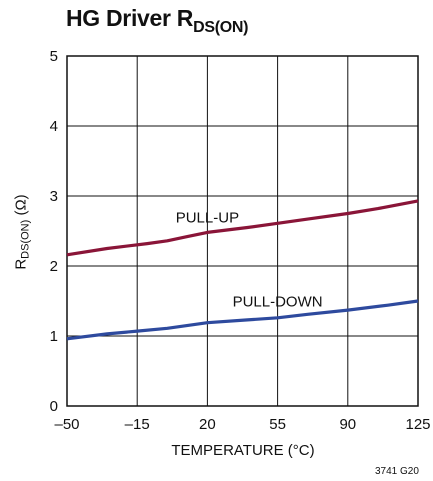 The height and width of the screenshot is (481, 433). Describe the element at coordinates (54, 196) in the screenshot. I see `y-tick-label: 3` at that location.